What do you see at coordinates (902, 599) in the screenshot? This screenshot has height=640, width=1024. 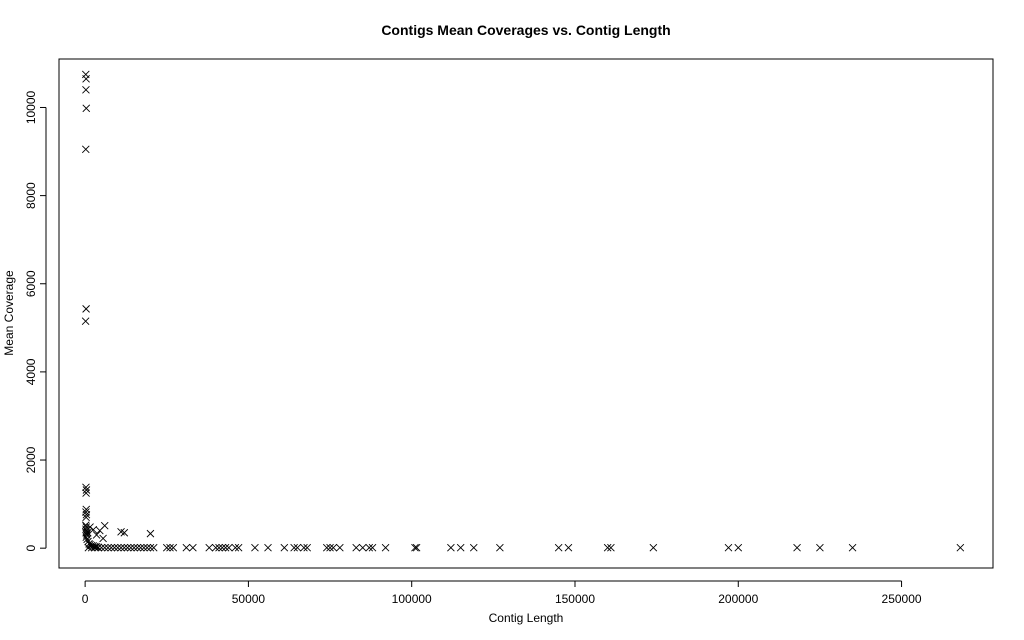 I see `x-tick-label: 250000` at bounding box center [902, 599].